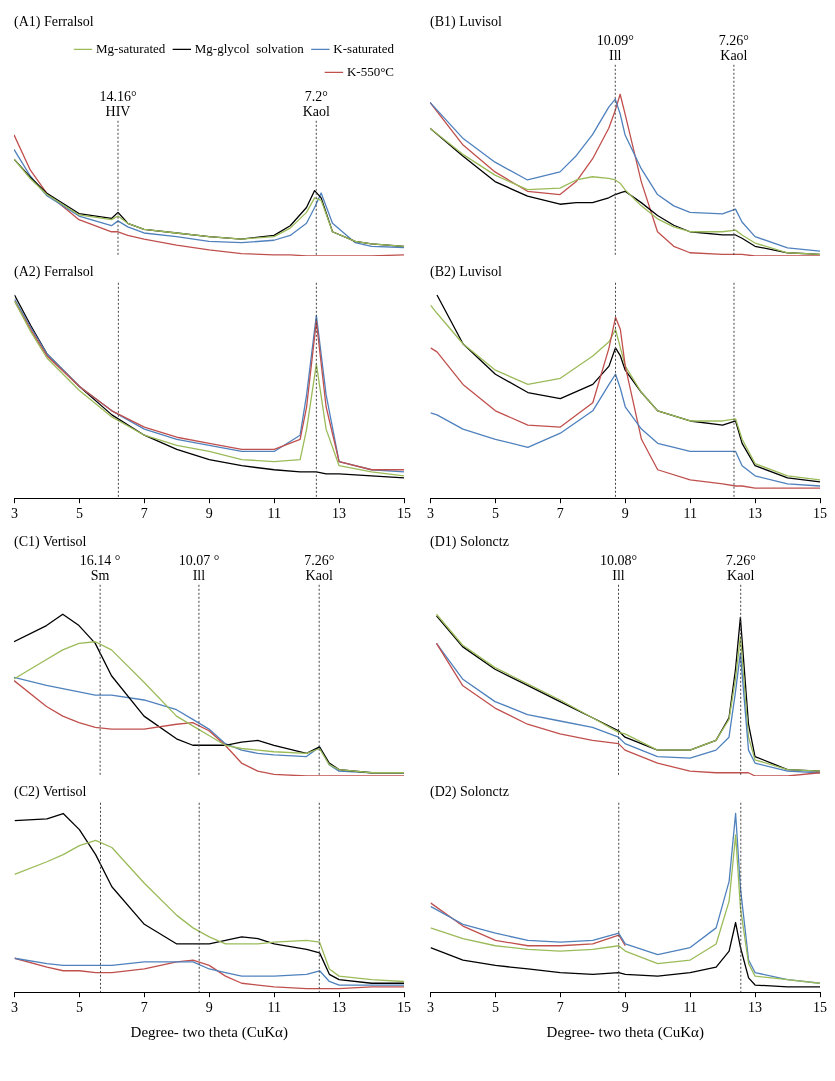  What do you see at coordinates (618, 567) in the screenshot?
I see `ref-line-label: 10.08° Ill` at bounding box center [618, 567].